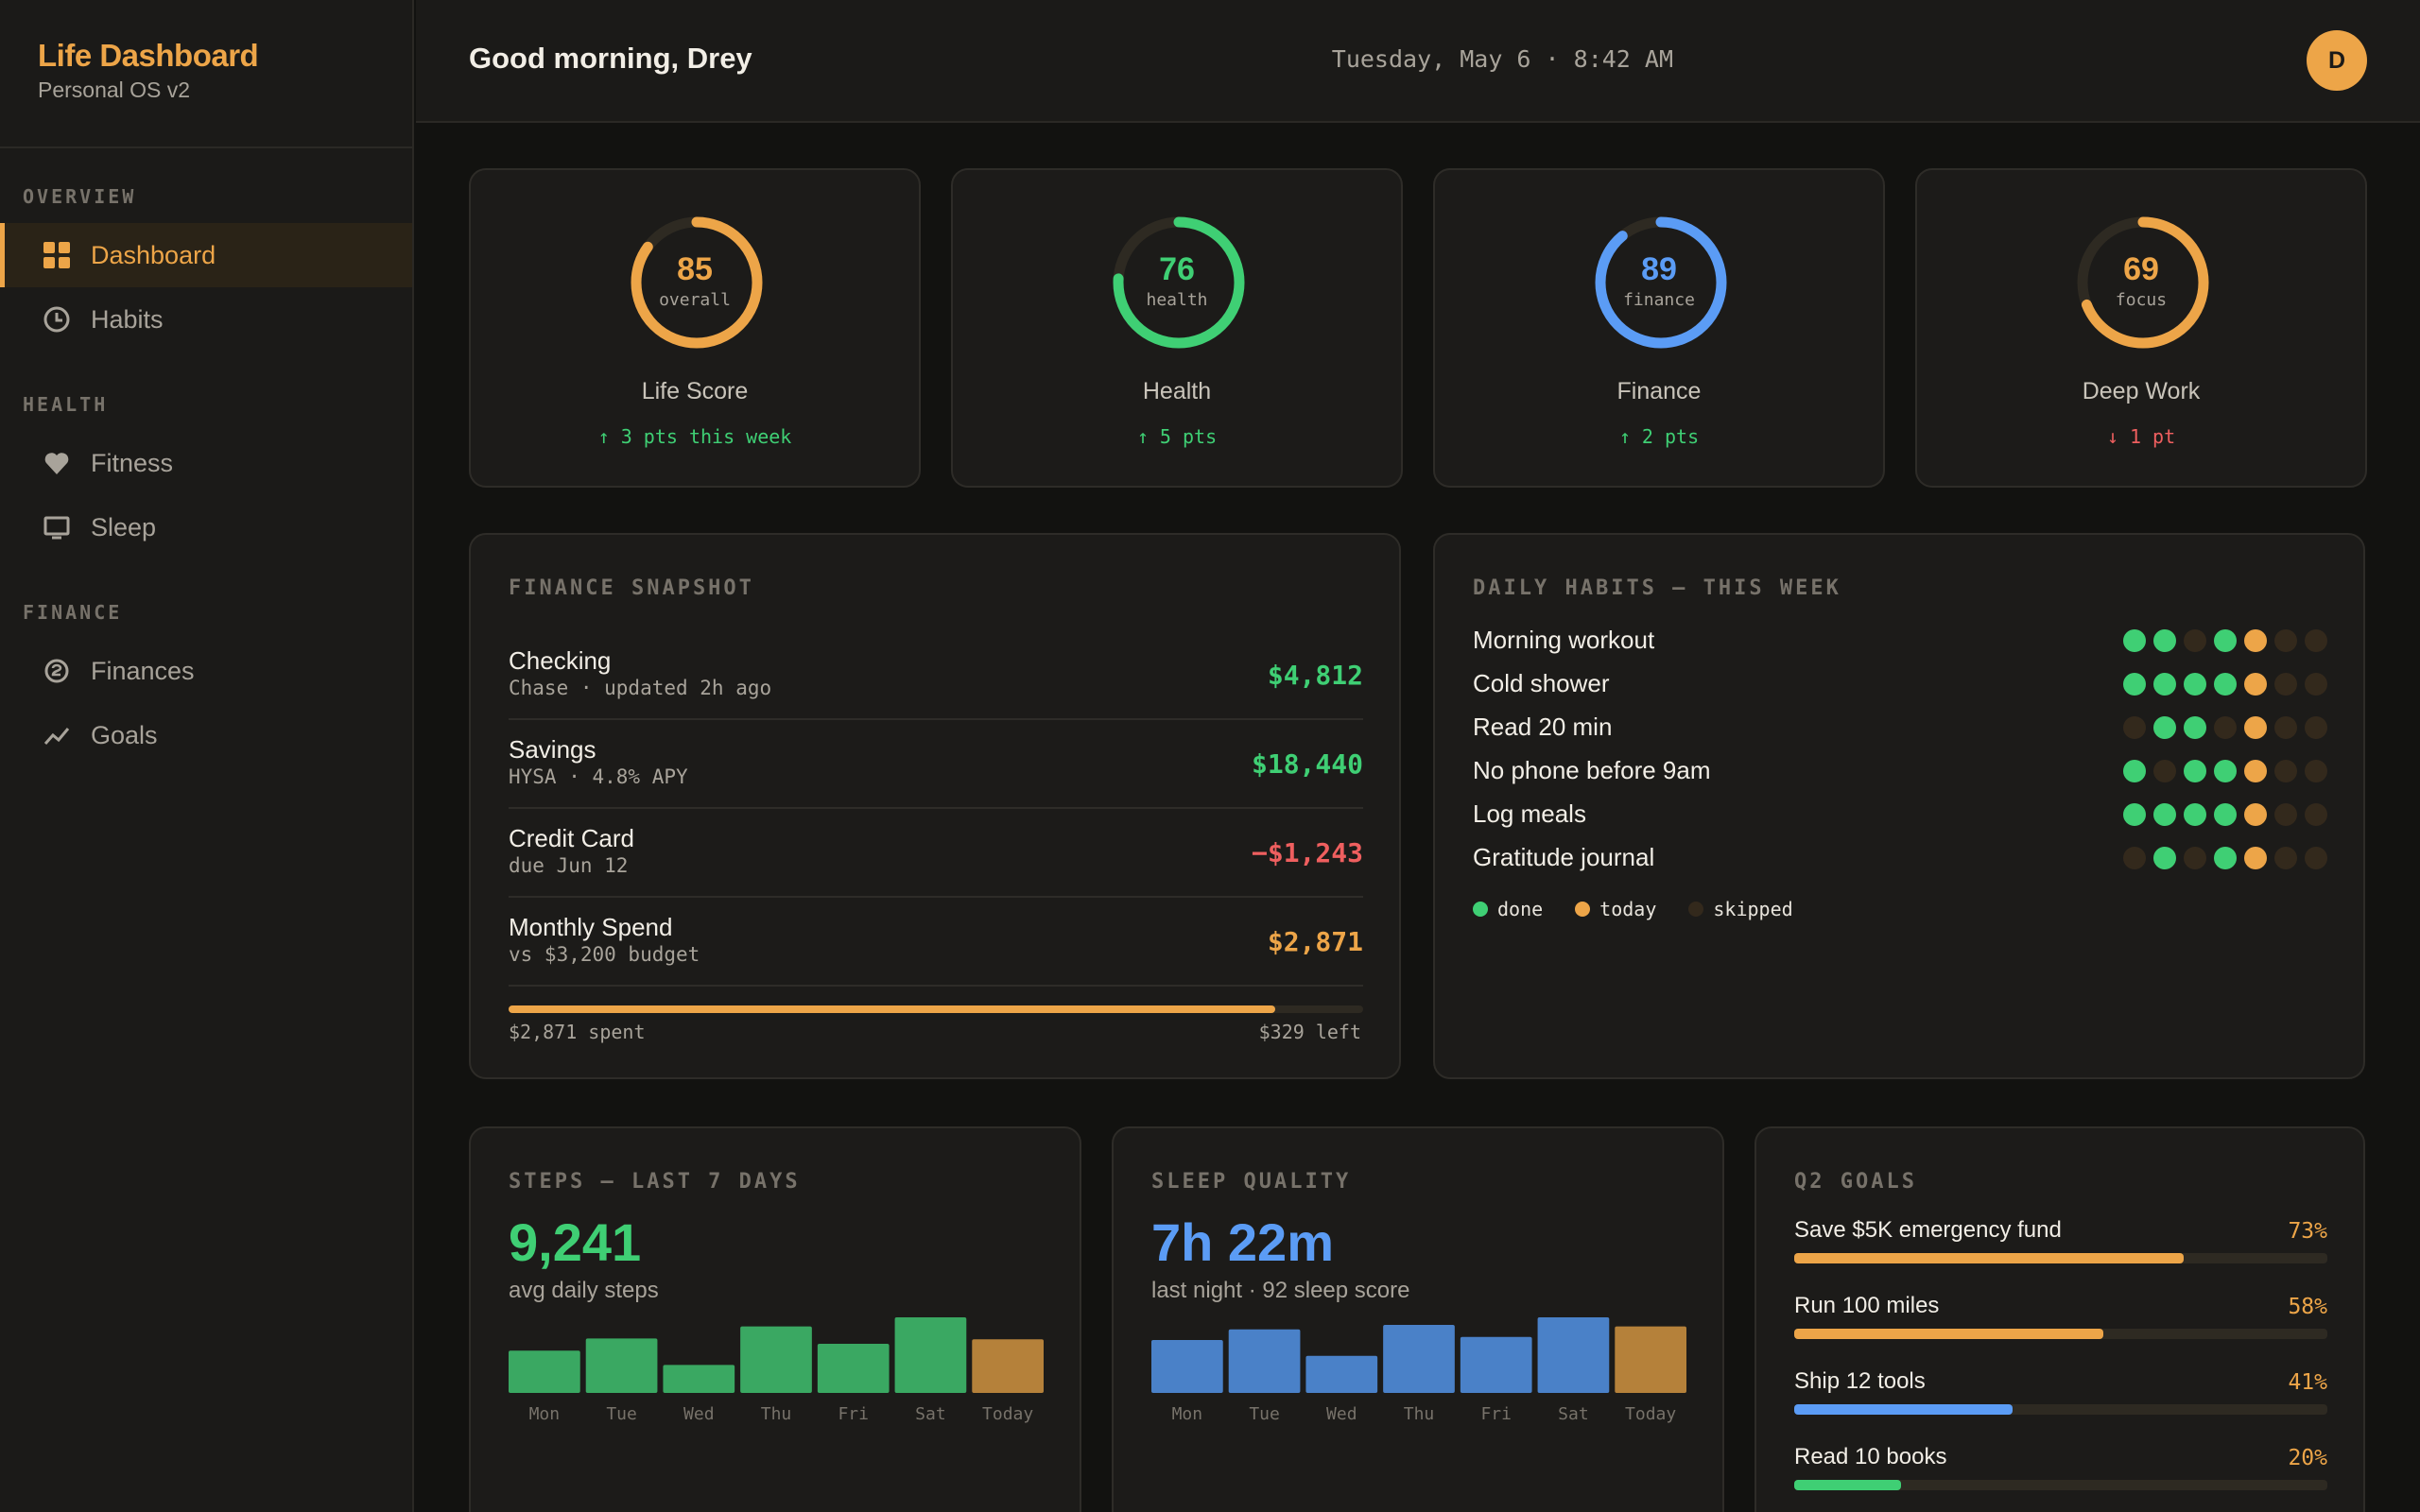 This screenshot has width=2420, height=1512. I want to click on habit-row: No phone before 9am, so click(1900, 777).